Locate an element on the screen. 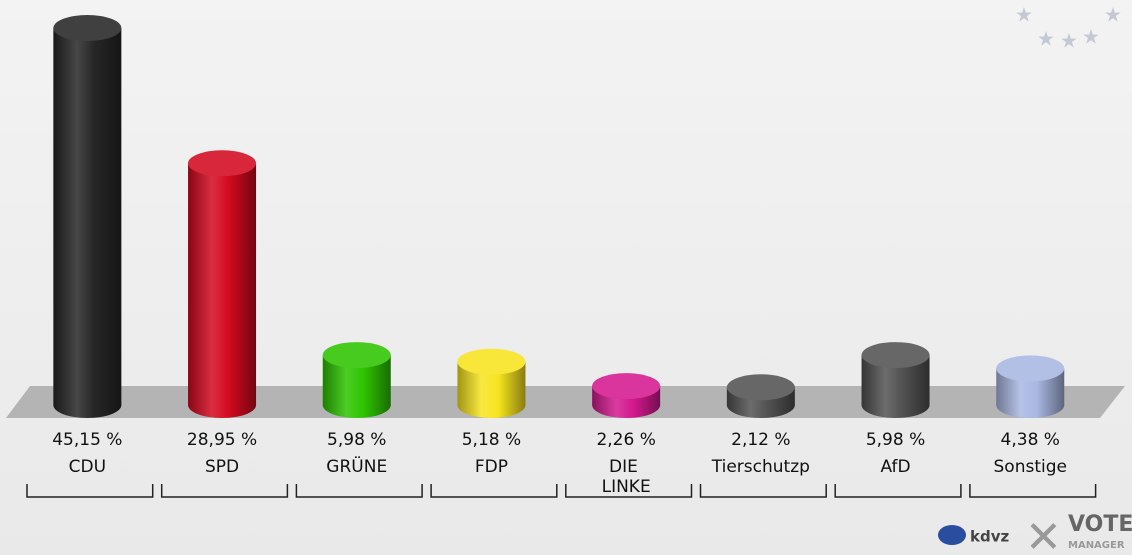 The width and height of the screenshot is (1132, 555). stars: ★★ ★ ★ ★ is located at coordinates (1068, 28).